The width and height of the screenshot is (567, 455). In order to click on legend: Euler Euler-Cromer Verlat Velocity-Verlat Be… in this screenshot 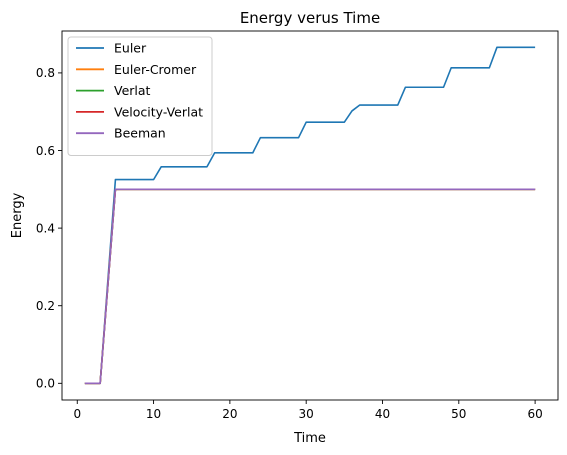, I will do `click(140, 96)`.